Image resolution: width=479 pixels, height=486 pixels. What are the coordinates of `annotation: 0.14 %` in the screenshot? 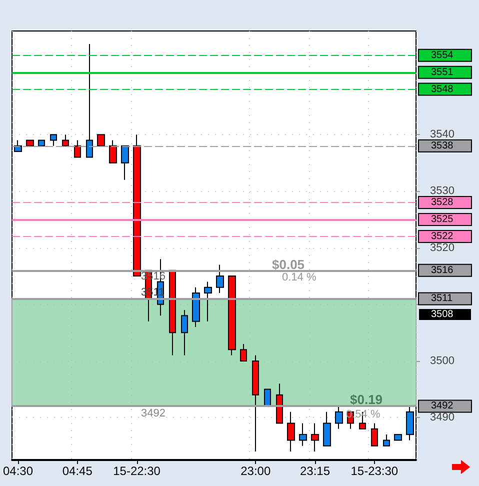 It's located at (299, 278).